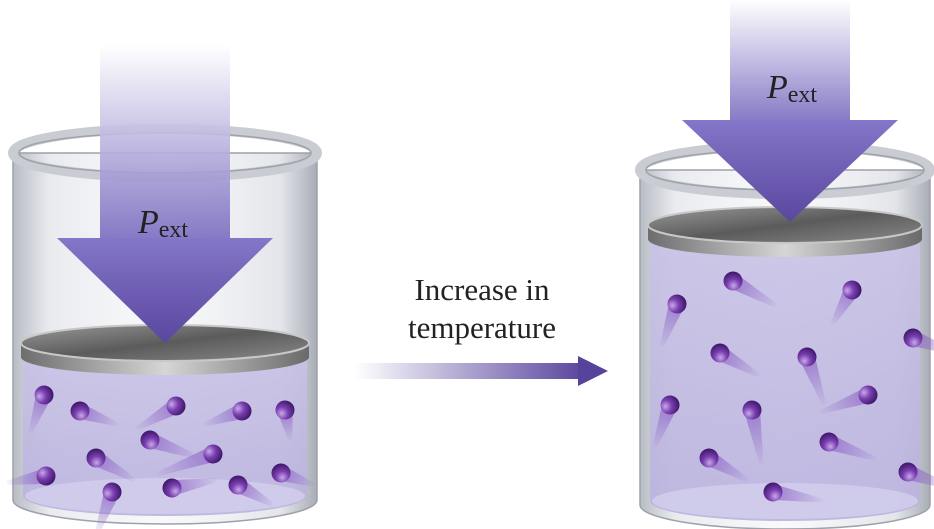 The width and height of the screenshot is (934, 529). Describe the element at coordinates (593, 371) in the screenshot. I see `process-arrow-head` at that location.